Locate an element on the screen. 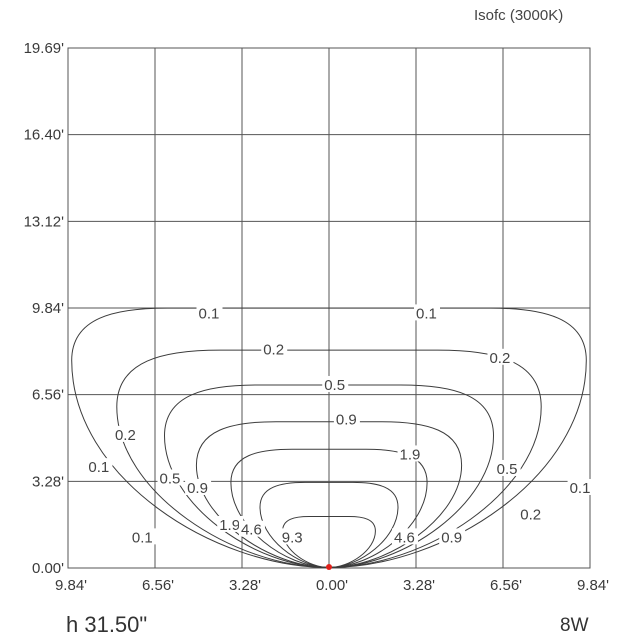 The height and width of the screenshot is (643, 619). light-source-marker is located at coordinates (329, 567).